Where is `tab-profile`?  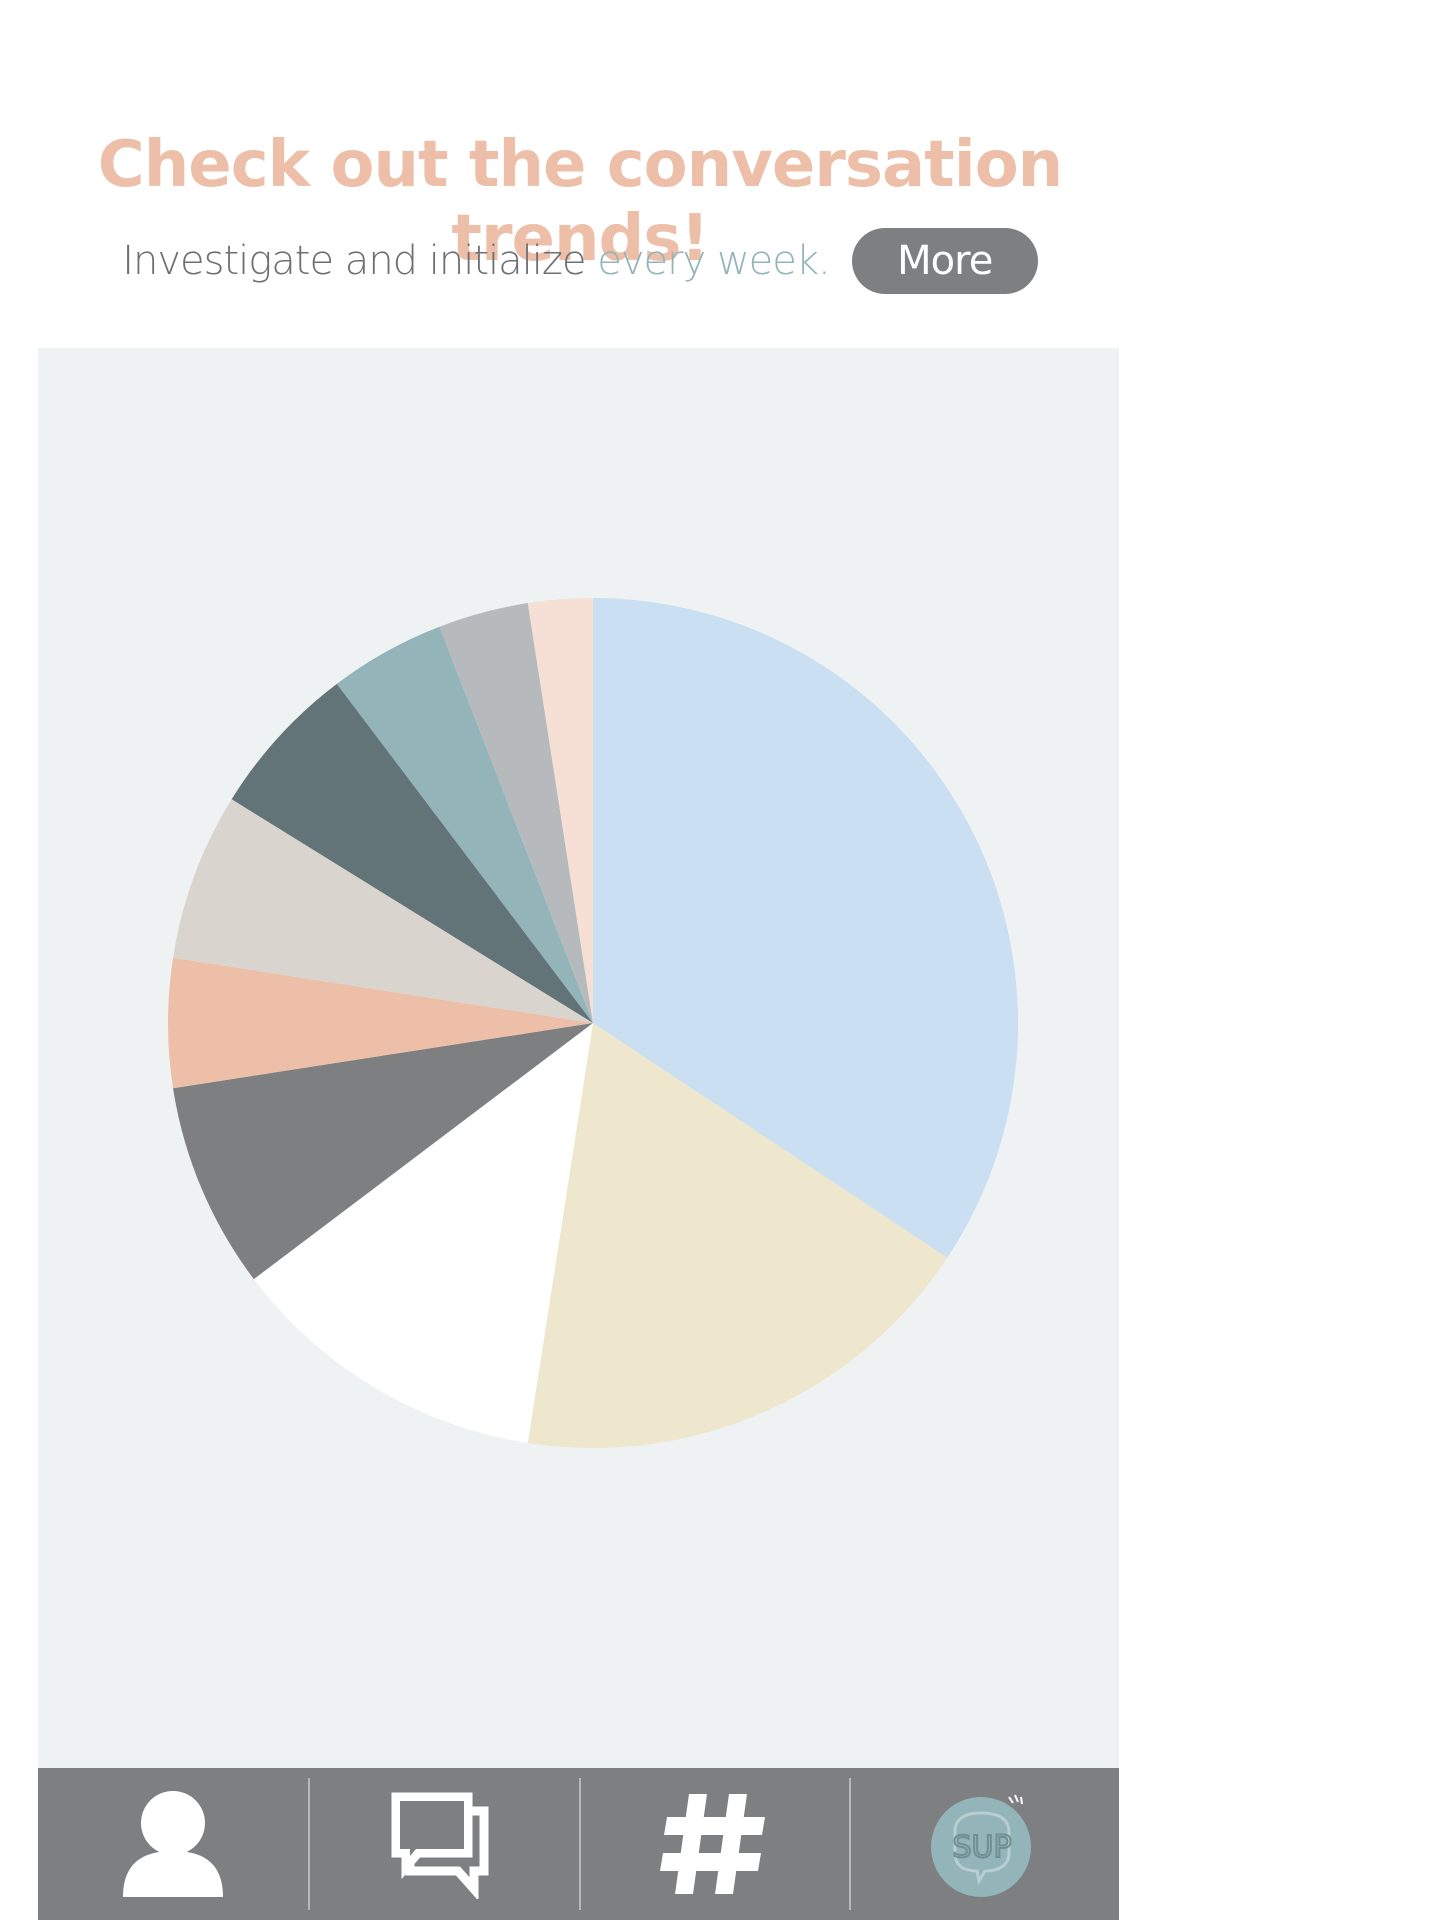
tab-profile is located at coordinates (173, 1844).